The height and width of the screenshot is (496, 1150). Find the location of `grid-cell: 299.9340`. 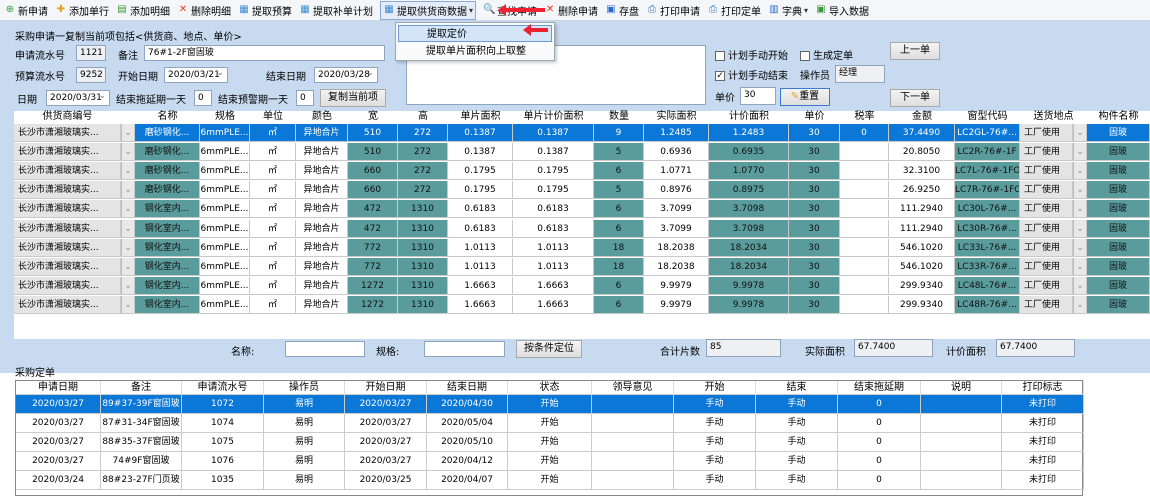

grid-cell: 299.9340 is located at coordinates (922, 285).